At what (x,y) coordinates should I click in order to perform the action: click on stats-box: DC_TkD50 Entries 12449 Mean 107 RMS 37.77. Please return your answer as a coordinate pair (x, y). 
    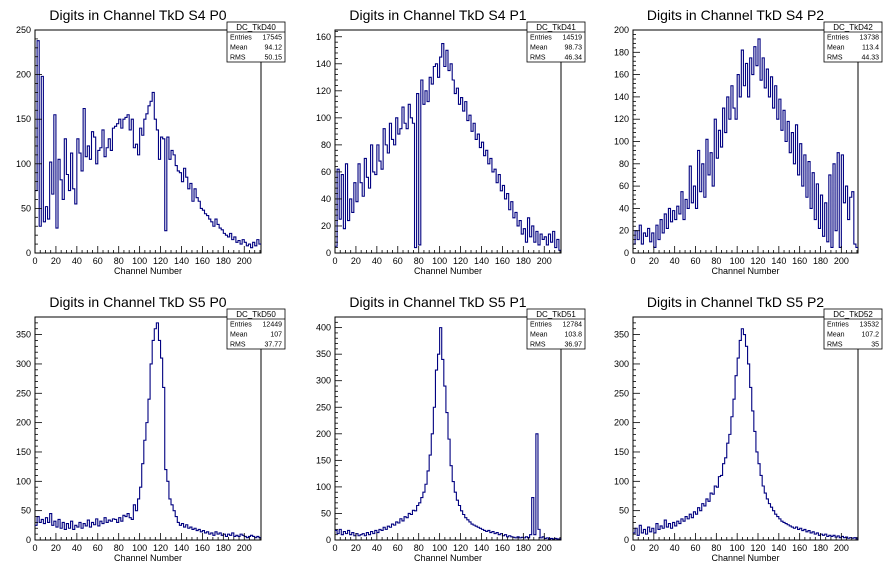
    Looking at the image, I should click on (256, 329).